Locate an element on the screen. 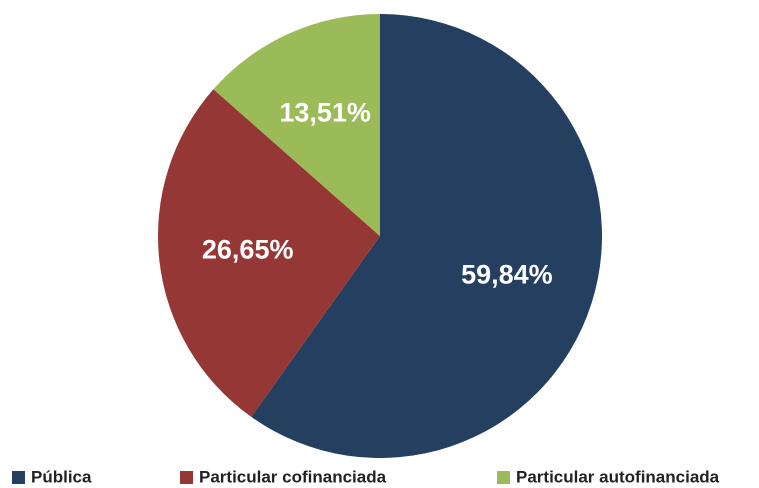 The height and width of the screenshot is (488, 759). data-label: 26,65% is located at coordinates (248, 249).